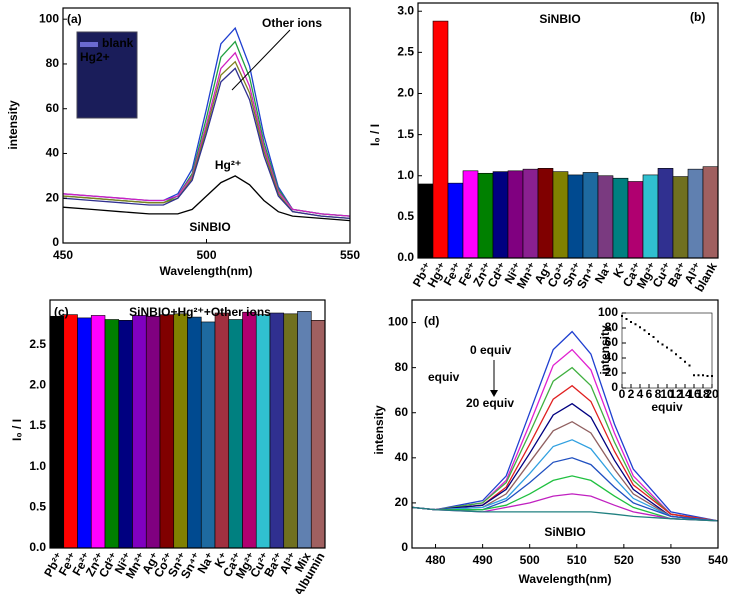 Image resolution: width=729 pixels, height=594 pixels. Describe the element at coordinates (402, 367) in the screenshot. I see `y-tick-label: 80` at that location.